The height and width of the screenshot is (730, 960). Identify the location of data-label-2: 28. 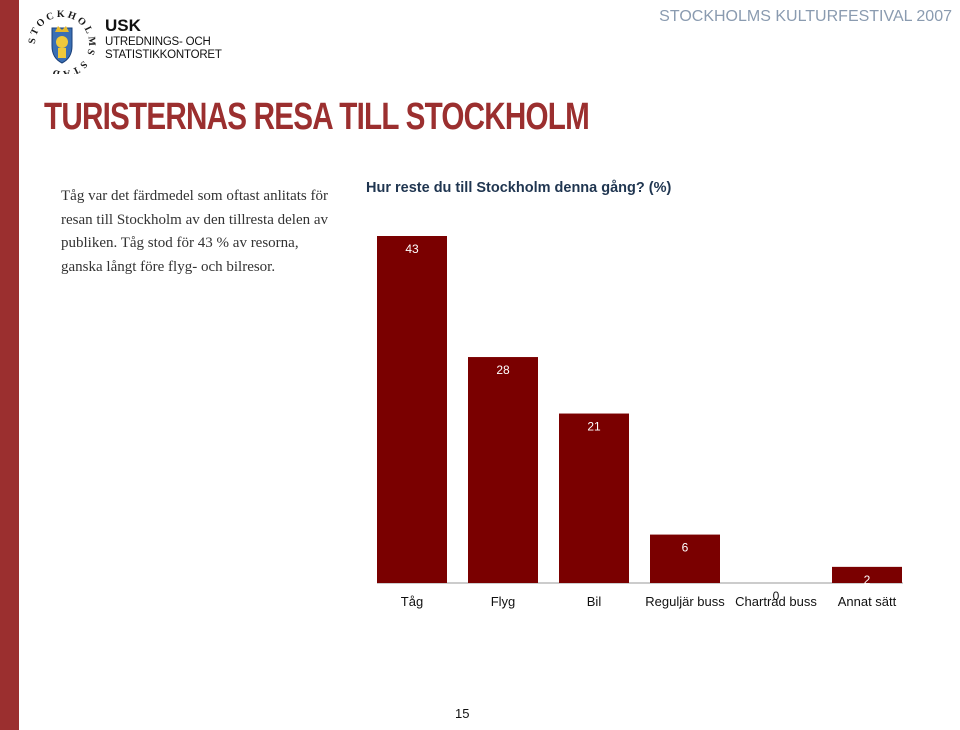
(503, 370).